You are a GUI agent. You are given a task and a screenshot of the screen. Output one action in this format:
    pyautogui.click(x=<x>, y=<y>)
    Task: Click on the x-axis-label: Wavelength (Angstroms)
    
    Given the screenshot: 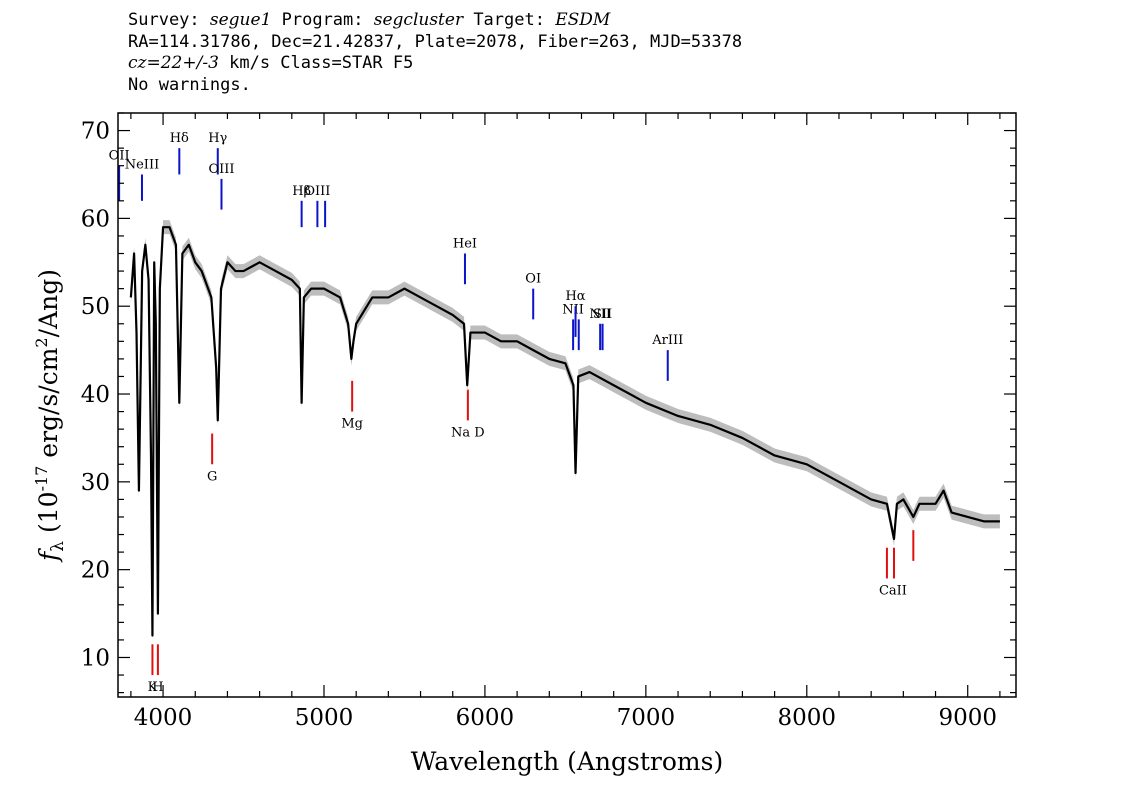 What is the action you would take?
    pyautogui.click(x=567, y=761)
    